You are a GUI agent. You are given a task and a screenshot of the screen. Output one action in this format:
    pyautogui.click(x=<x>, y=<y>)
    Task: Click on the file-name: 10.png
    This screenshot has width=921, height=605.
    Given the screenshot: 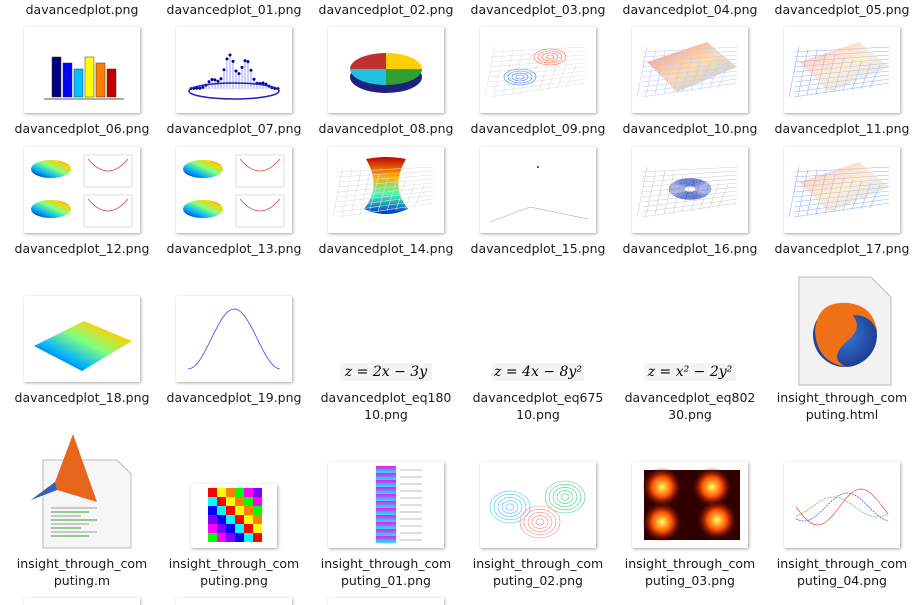 What is the action you would take?
    pyautogui.click(x=538, y=414)
    